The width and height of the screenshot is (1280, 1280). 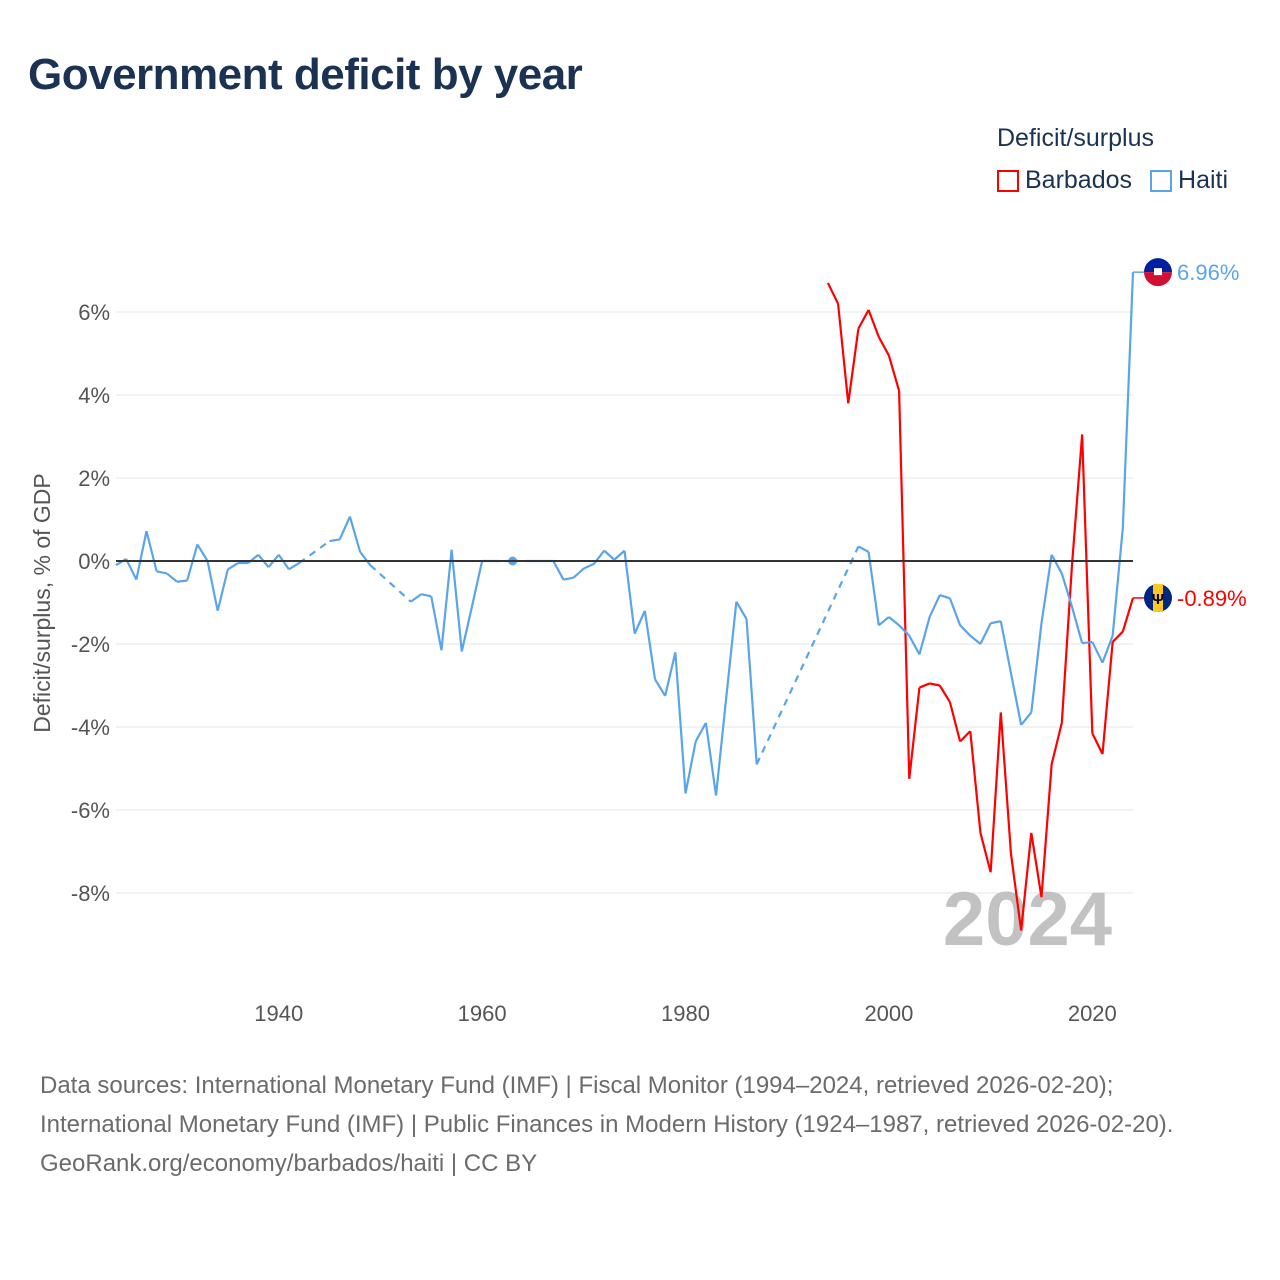 I want to click on x-tick-label: 1940, so click(x=278, y=1013).